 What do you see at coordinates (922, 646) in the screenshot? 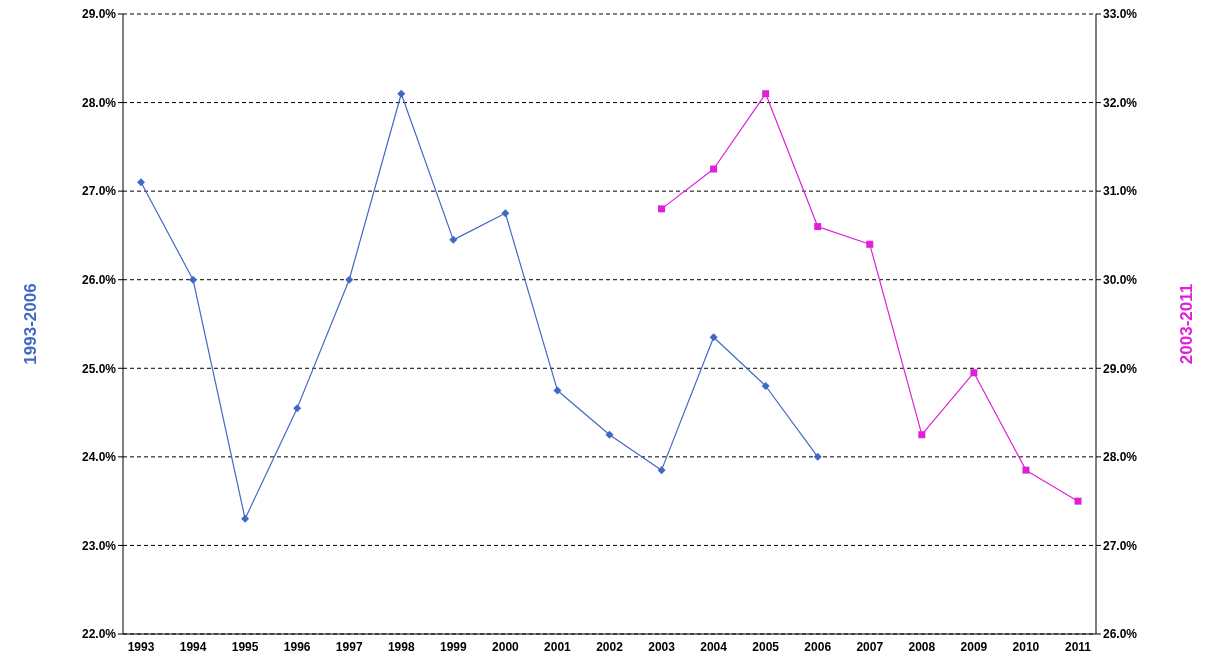
I see `x-tick-label: 2008` at bounding box center [922, 646].